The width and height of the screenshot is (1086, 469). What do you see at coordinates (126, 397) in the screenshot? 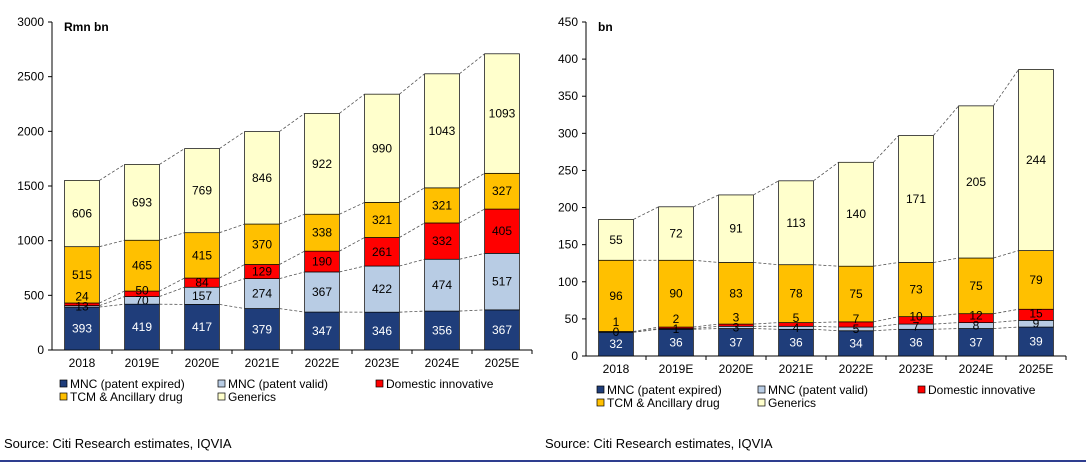
I see `left-legend-label: TCM & Ancillary drug` at bounding box center [126, 397].